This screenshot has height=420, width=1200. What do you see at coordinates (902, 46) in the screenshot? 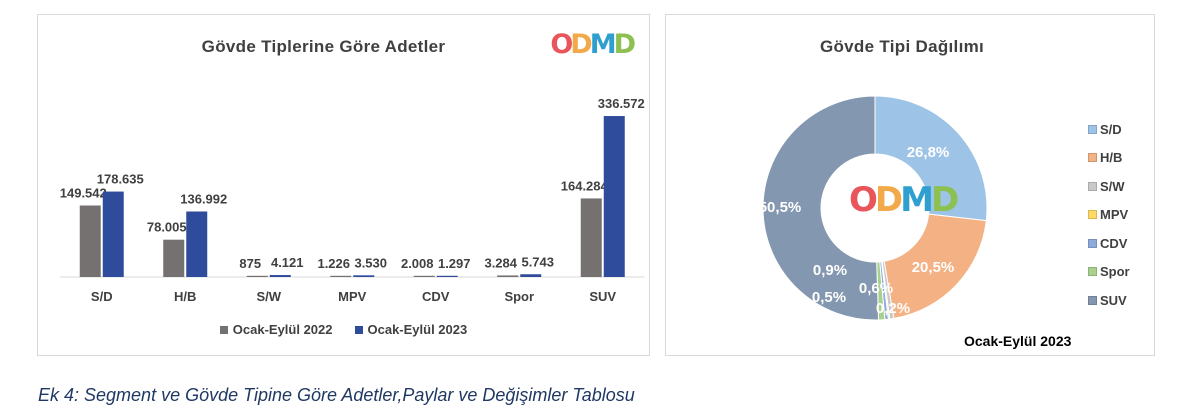
I see `pie-chart-title: Gövde Tipi Dağılımı` at bounding box center [902, 46].